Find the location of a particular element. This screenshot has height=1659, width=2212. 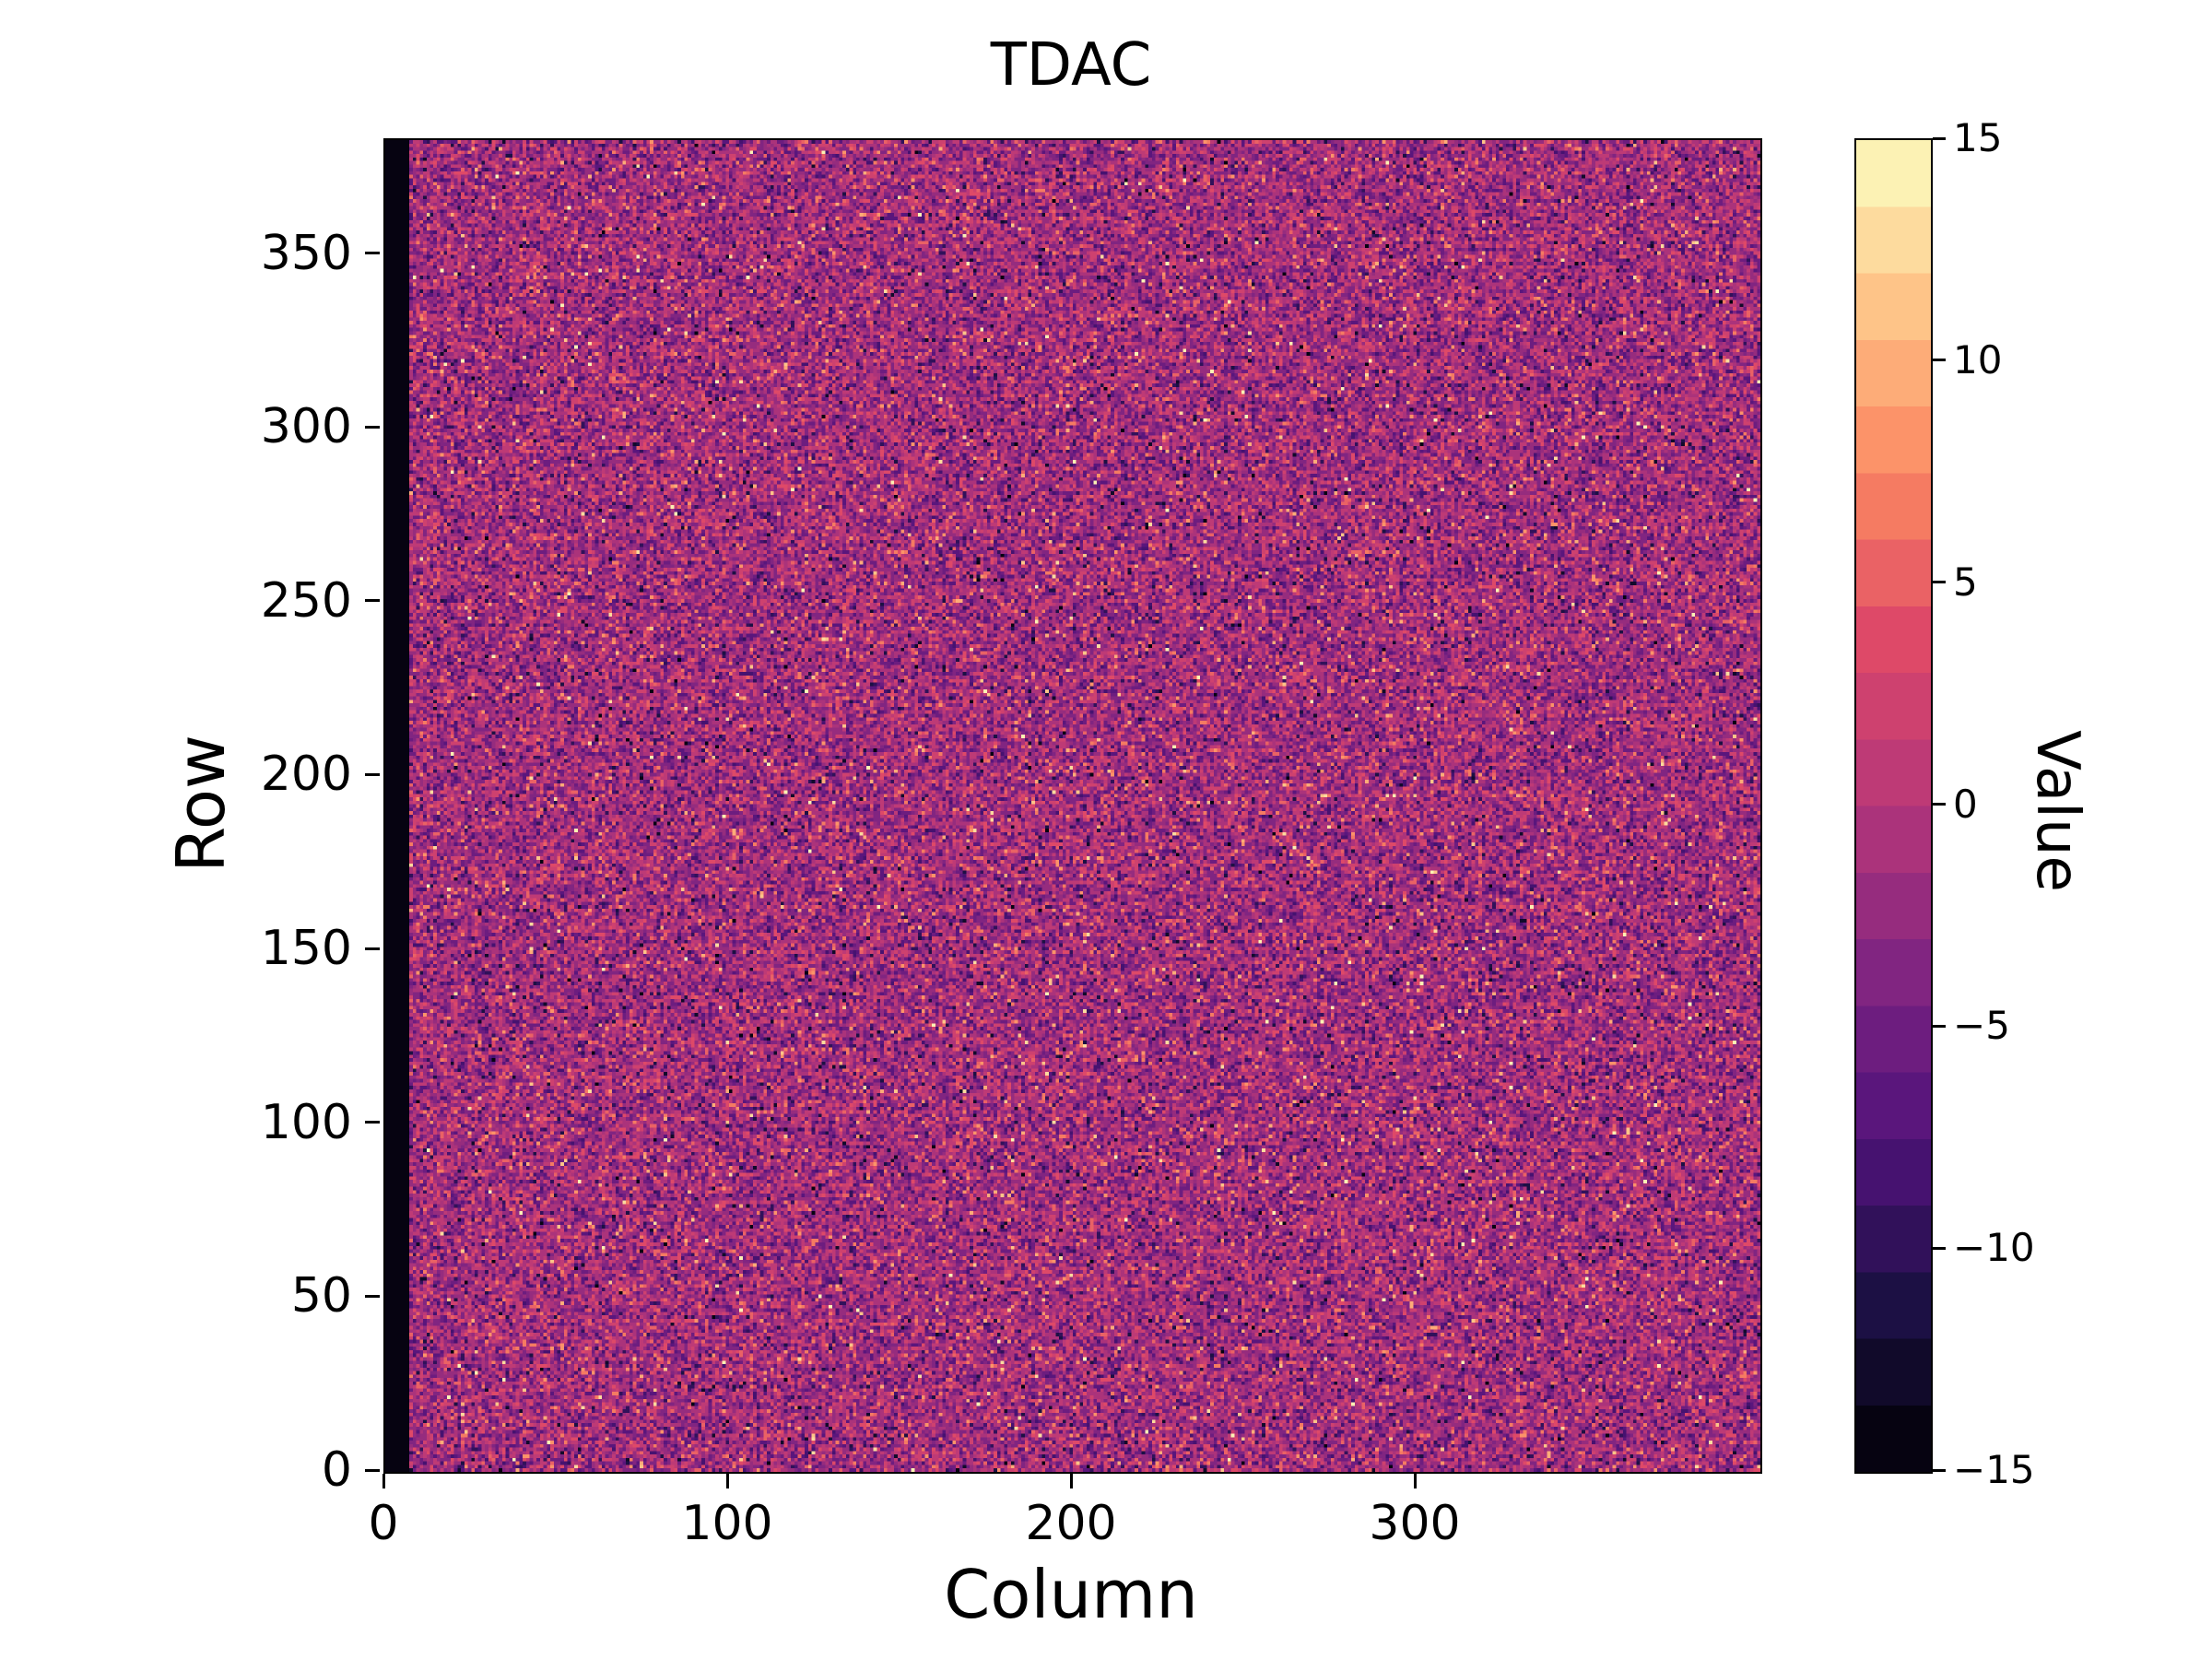

y-tick-label: 250 is located at coordinates (306, 600).